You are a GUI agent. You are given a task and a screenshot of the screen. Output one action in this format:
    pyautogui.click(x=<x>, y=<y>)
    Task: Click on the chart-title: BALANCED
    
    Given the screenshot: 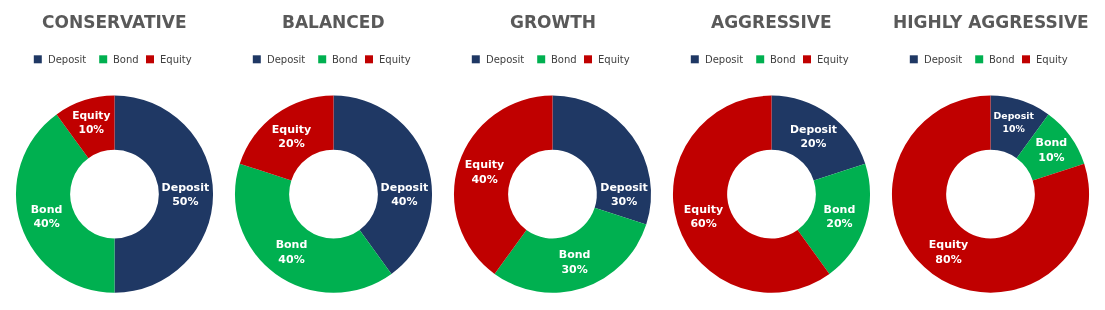 What is the action you would take?
    pyautogui.click(x=333, y=22)
    